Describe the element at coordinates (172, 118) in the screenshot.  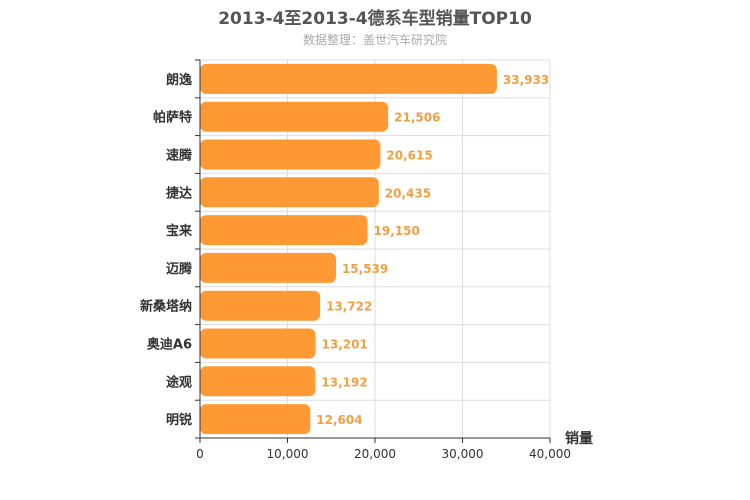
I see `category-label: 帕萨特` at that location.